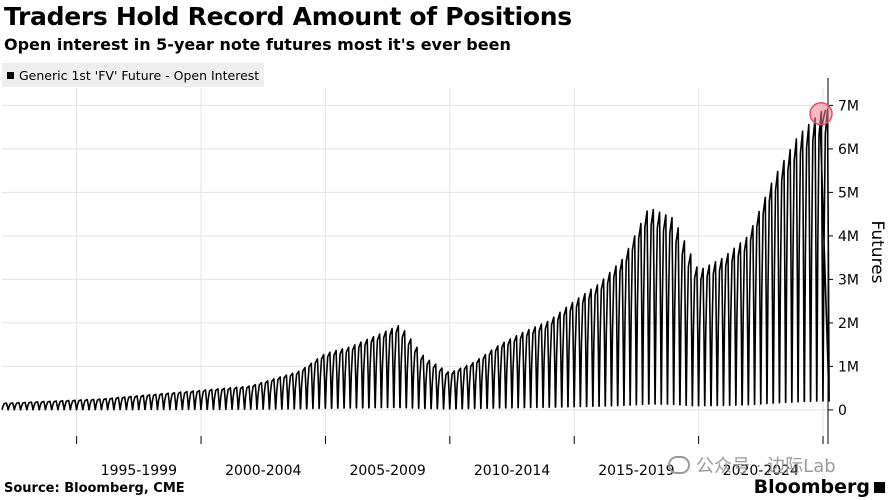 This screenshot has width=891, height=500. I want to click on x-tick-label: 2005-2009, so click(387, 471).